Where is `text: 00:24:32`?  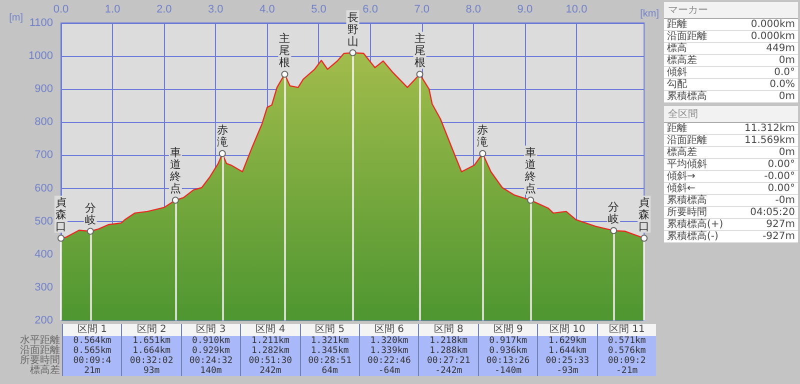 text: 00:24:32 is located at coordinates (211, 361).